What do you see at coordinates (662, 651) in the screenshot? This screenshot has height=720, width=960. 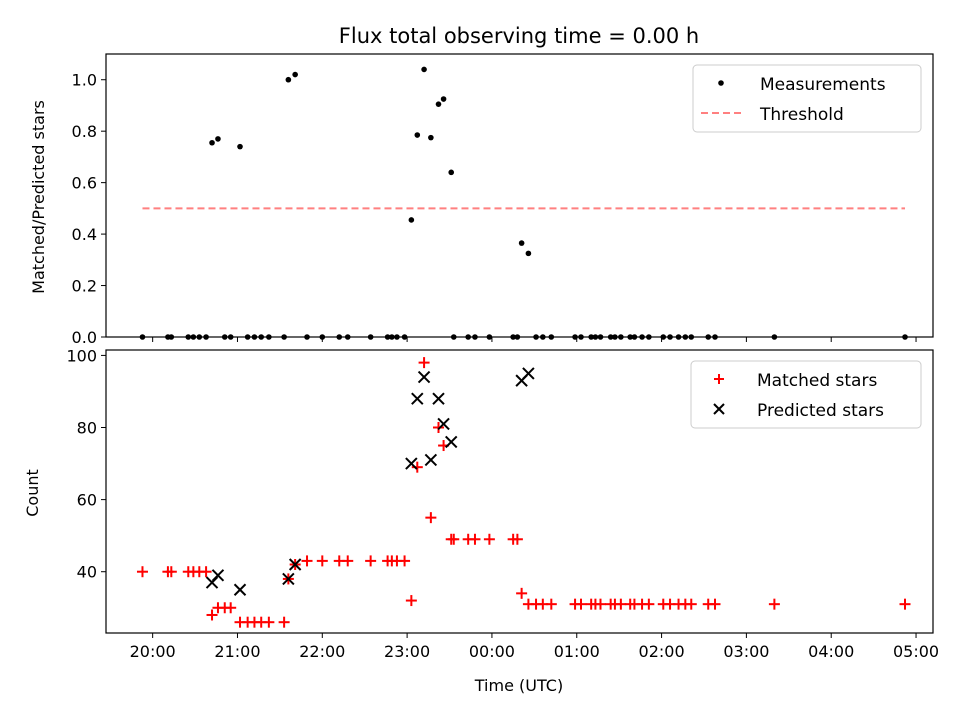 I see `x-tick-label: 02:00` at bounding box center [662, 651].